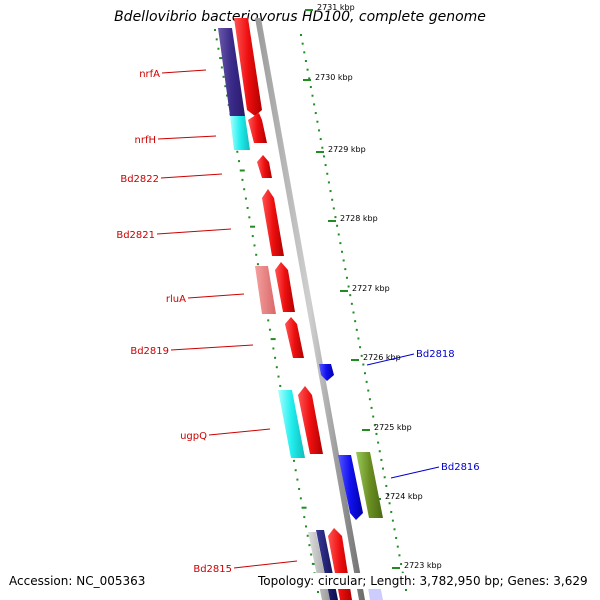  Describe the element at coordinates (334, 77) in the screenshot. I see `kbp-tick-label: 2730 kbp` at that location.